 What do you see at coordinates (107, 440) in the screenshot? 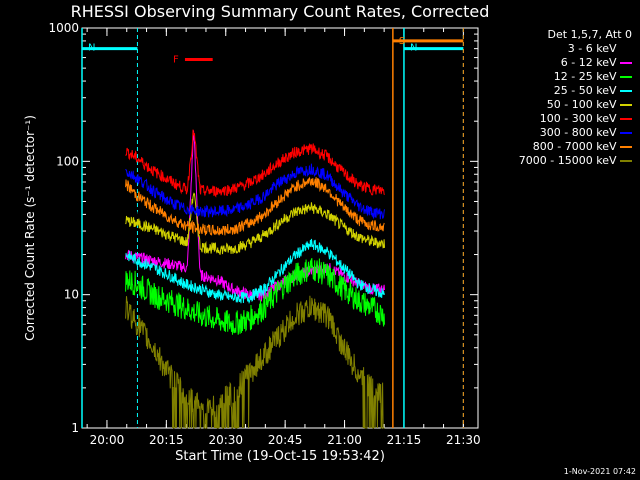
I see `x-tick-label: 20:00` at bounding box center [107, 440].